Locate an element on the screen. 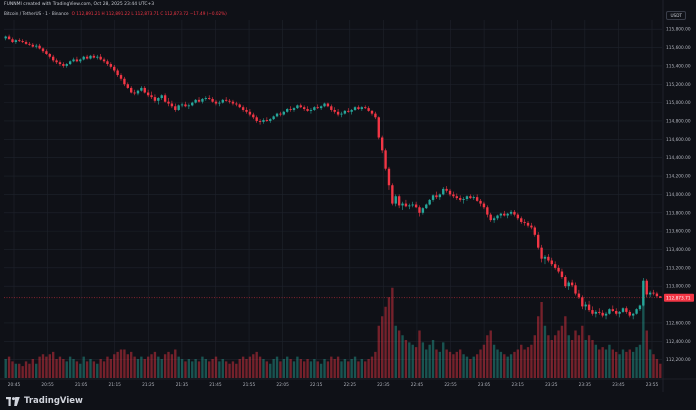 The image size is (696, 410). time-tick-label: 23:05 is located at coordinates (484, 385).